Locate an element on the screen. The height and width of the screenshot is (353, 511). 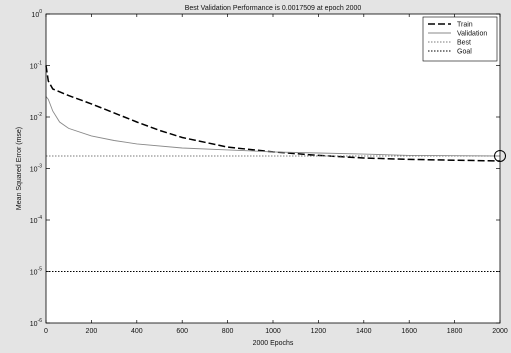
x-tick-label: 800 is located at coordinates (228, 331).